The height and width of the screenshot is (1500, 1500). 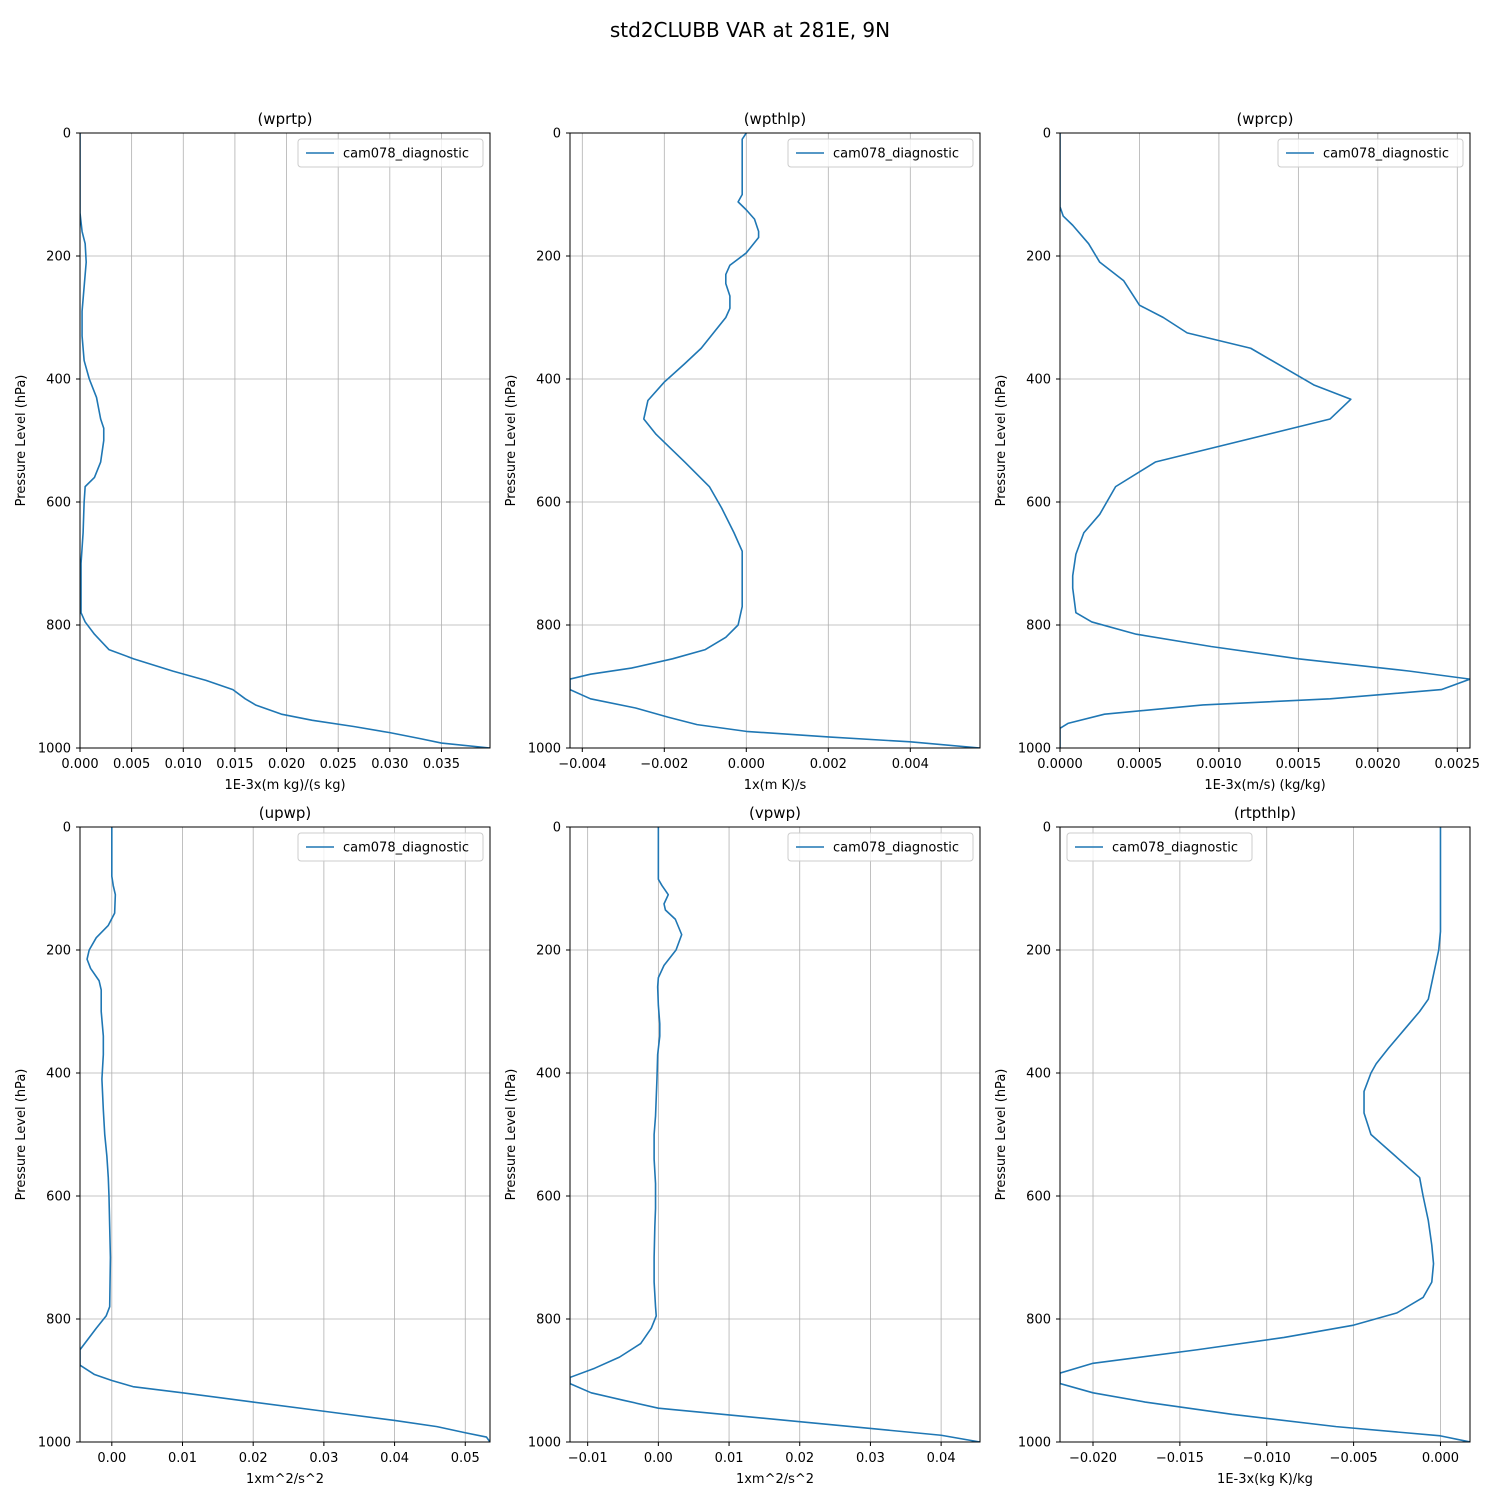 What do you see at coordinates (941, 1458) in the screenshot?
I see `x-tick-label: 0.04` at bounding box center [941, 1458].